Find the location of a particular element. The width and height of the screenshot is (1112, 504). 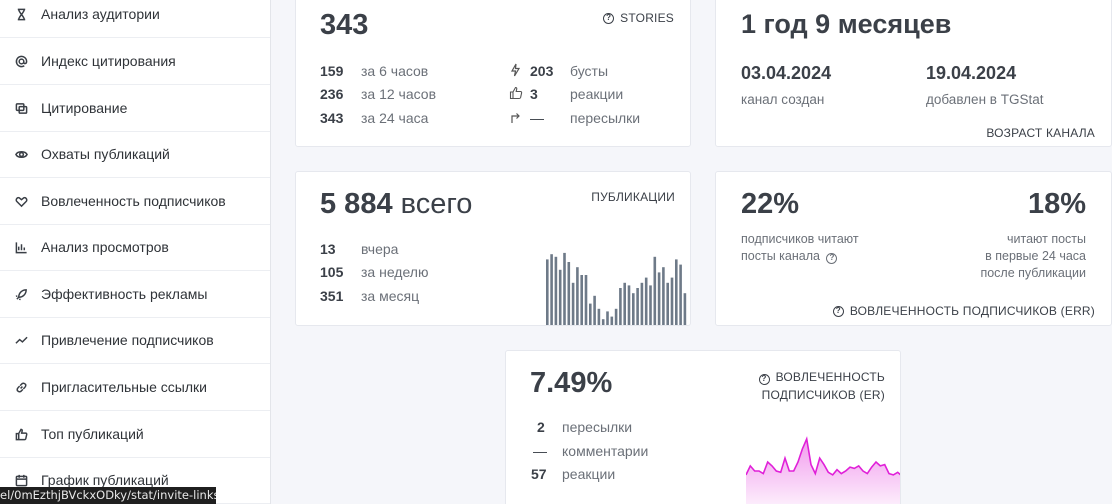

sidebar-item-label: Цитирование is located at coordinates (84, 108).